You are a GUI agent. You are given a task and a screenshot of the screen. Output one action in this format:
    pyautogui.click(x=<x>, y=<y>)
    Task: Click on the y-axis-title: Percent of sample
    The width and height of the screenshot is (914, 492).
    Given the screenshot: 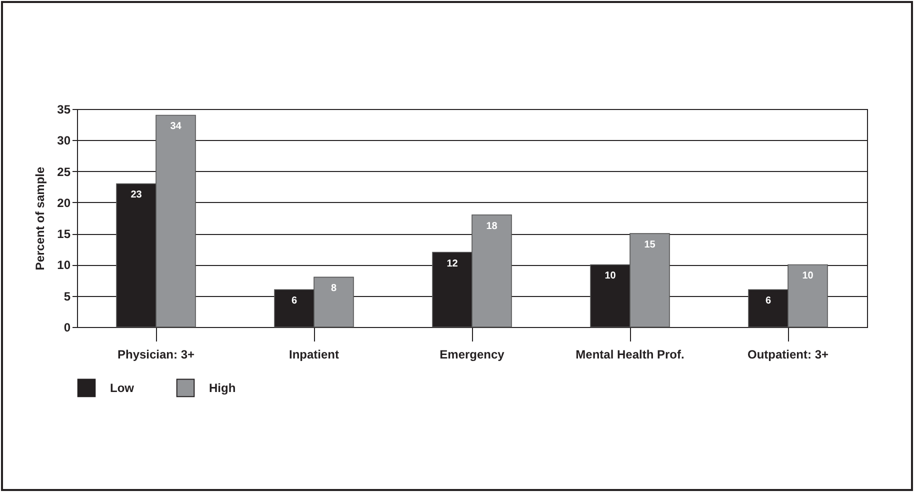 What is the action you would take?
    pyautogui.click(x=40, y=218)
    